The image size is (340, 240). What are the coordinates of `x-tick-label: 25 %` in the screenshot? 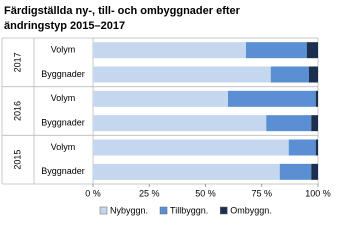 It's located at (149, 193).